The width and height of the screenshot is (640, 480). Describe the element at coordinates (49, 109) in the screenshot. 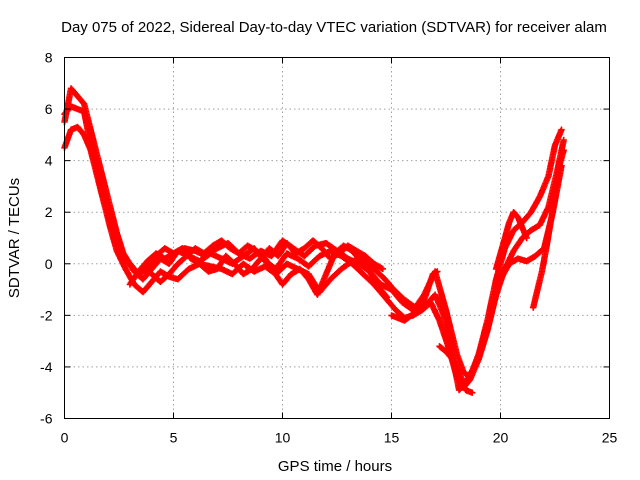

I see `y-tick-label: 6` at that location.